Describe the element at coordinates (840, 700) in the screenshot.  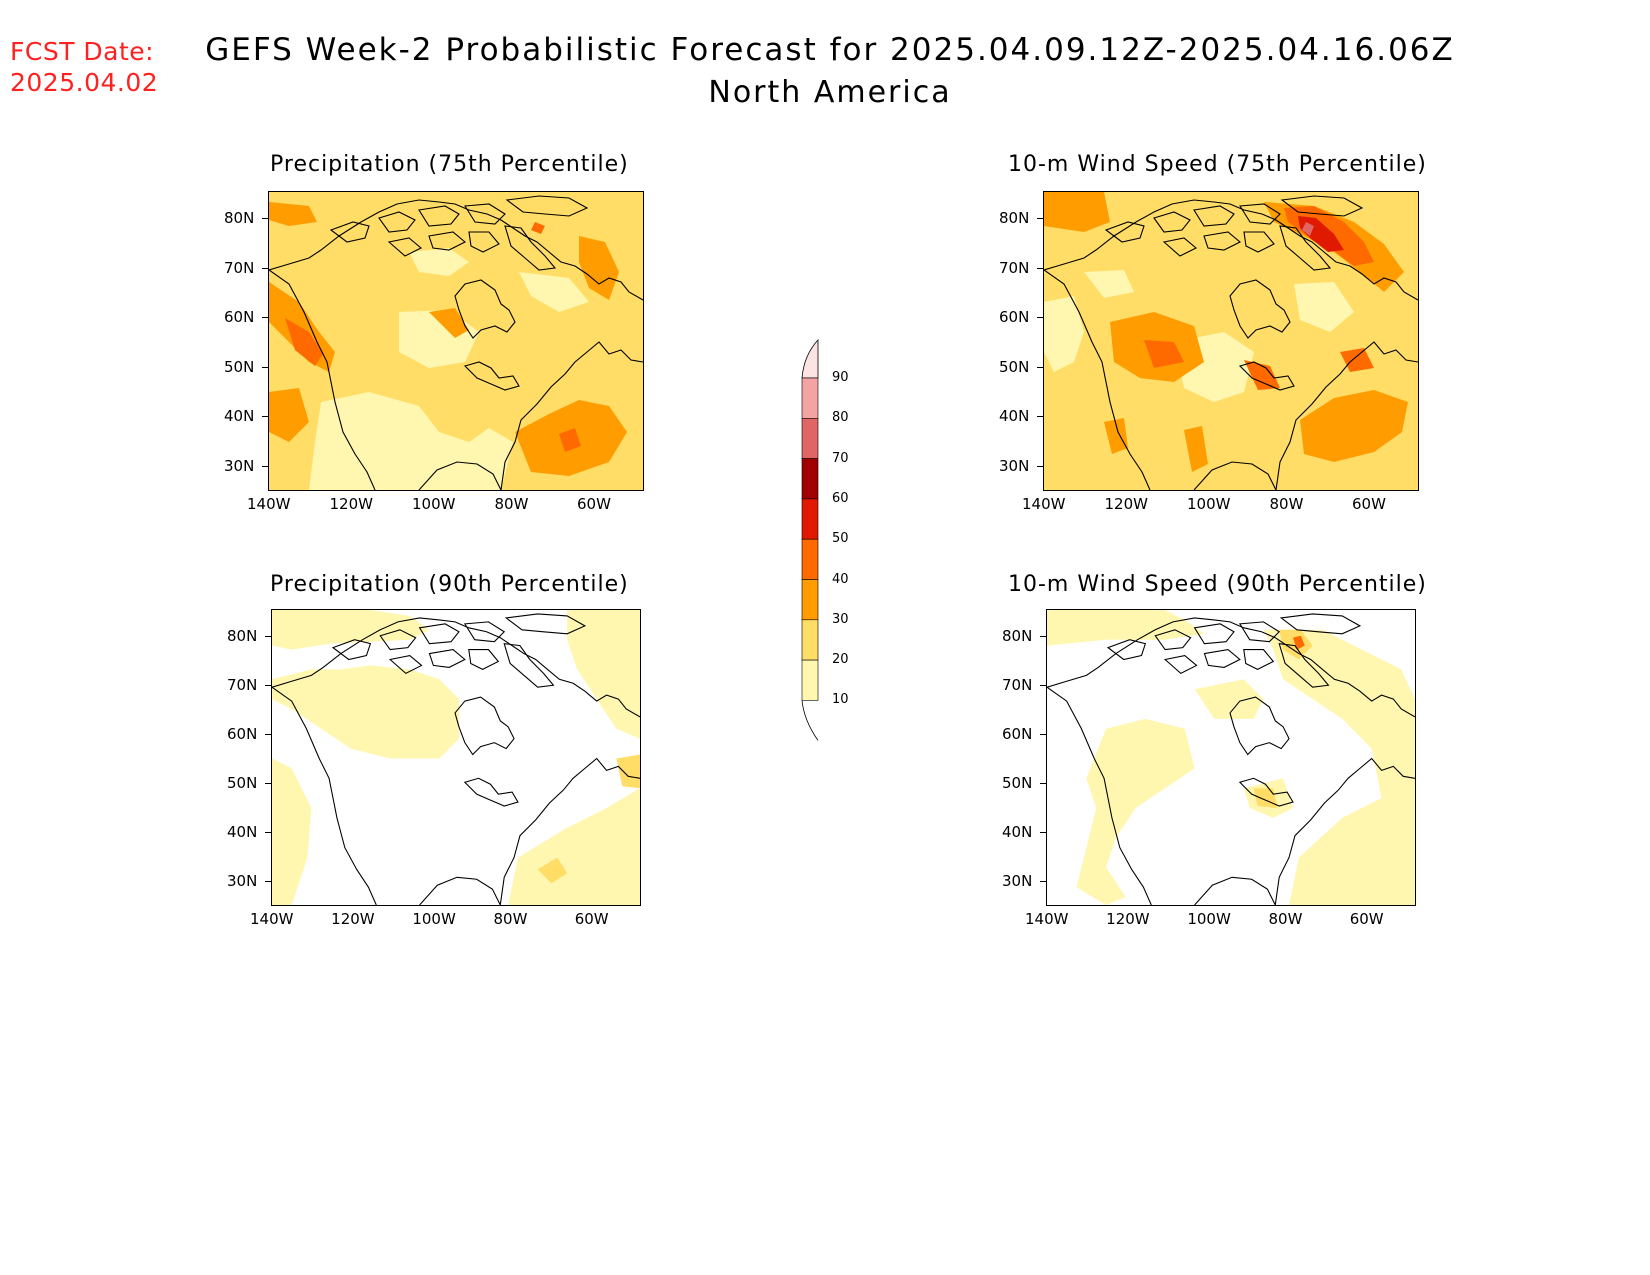
I see `legend-label: 10` at that location.